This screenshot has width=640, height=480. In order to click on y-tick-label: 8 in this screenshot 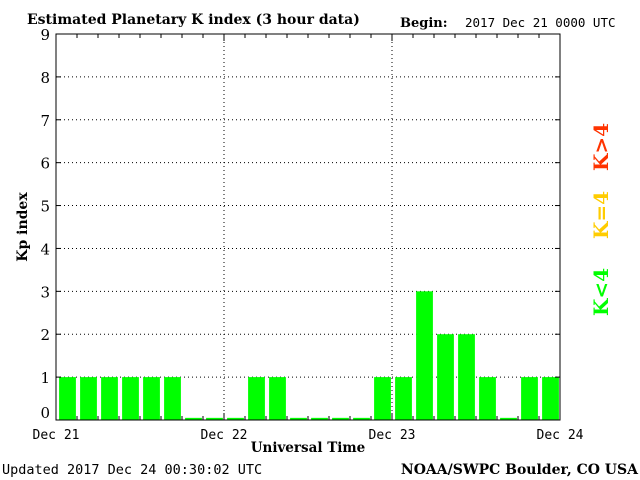, I will do `click(45, 78)`.